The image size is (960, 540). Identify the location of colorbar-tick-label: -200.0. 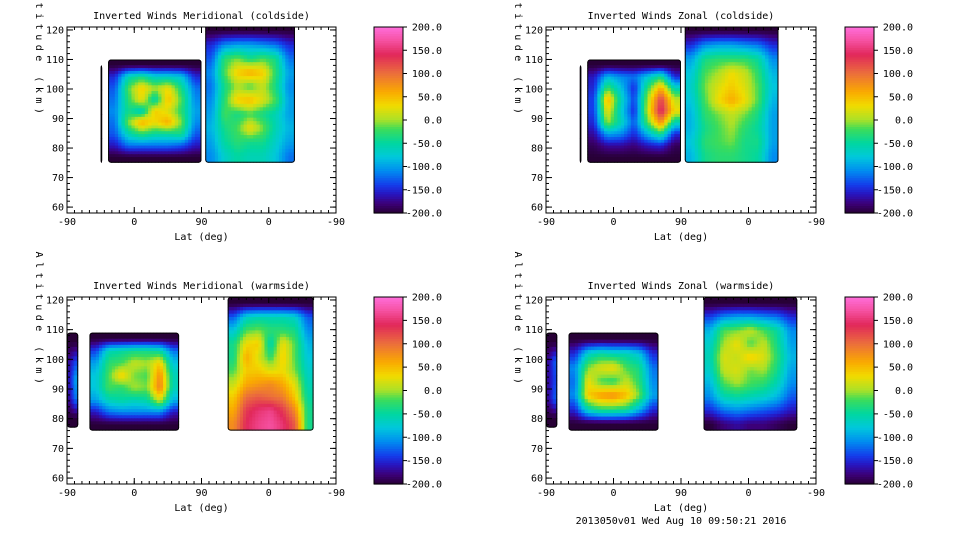
(895, 214).